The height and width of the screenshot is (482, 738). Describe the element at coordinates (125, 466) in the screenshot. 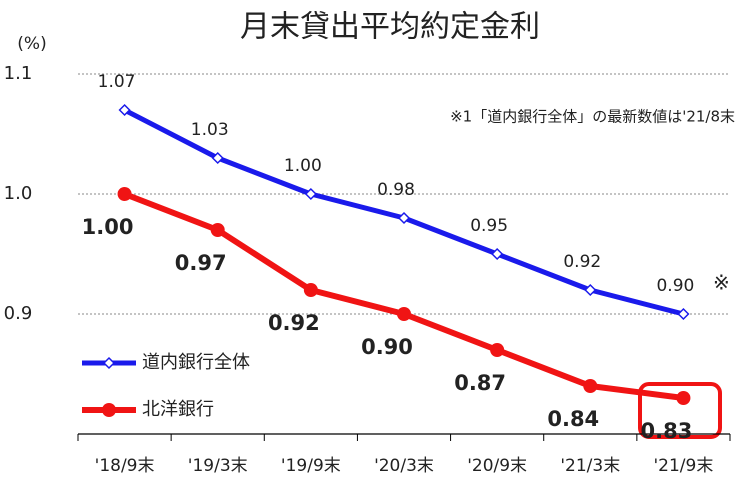

I see `x-tick-label: '18/9末` at that location.